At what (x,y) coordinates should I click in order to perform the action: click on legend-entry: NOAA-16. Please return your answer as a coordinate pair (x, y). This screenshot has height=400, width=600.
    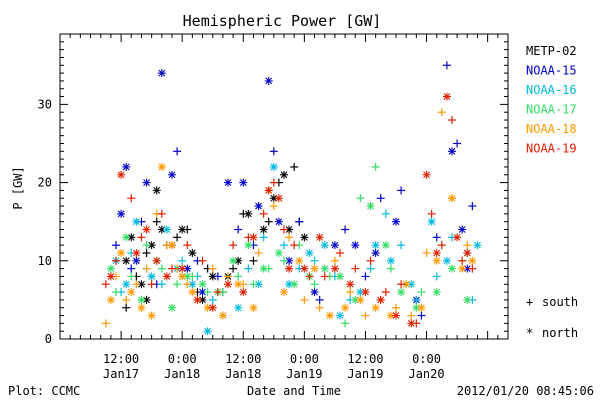
    Looking at the image, I should click on (551, 90).